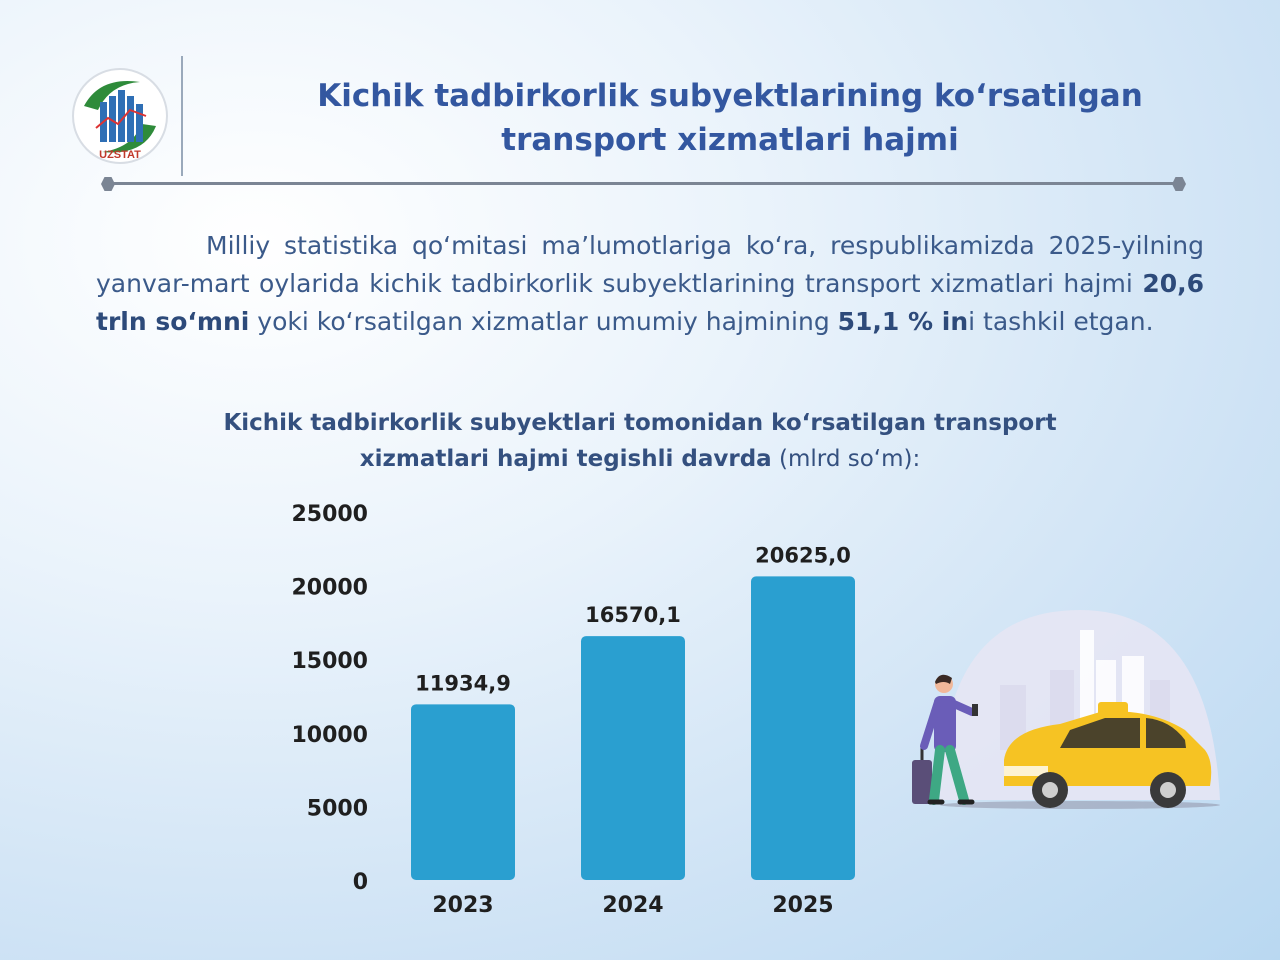  What do you see at coordinates (643, 183) in the screenshot?
I see `title-rule` at bounding box center [643, 183].